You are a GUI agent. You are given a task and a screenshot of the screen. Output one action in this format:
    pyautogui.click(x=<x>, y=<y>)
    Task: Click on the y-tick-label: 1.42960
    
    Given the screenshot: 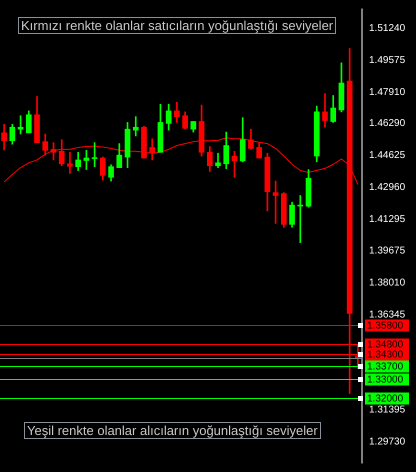 What is the action you would take?
    pyautogui.click(x=387, y=188)
    